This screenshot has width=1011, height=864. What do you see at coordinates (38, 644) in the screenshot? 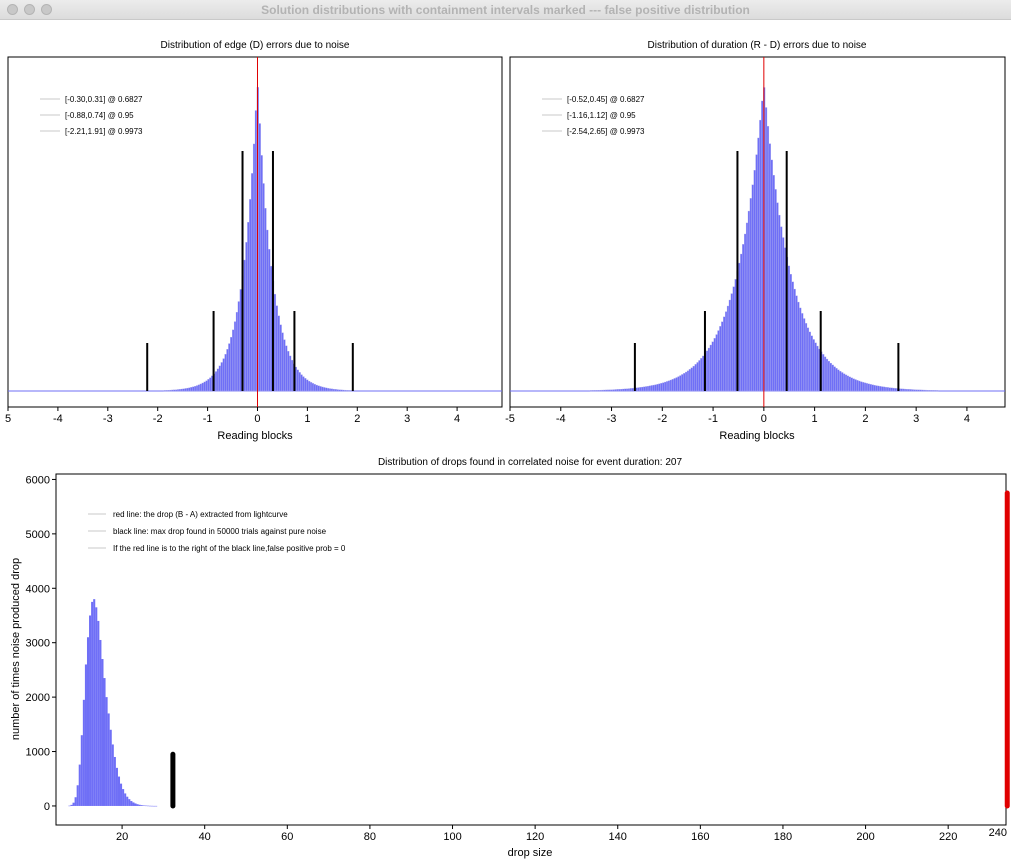
I see `y-tick-label: 3000` at bounding box center [38, 644].